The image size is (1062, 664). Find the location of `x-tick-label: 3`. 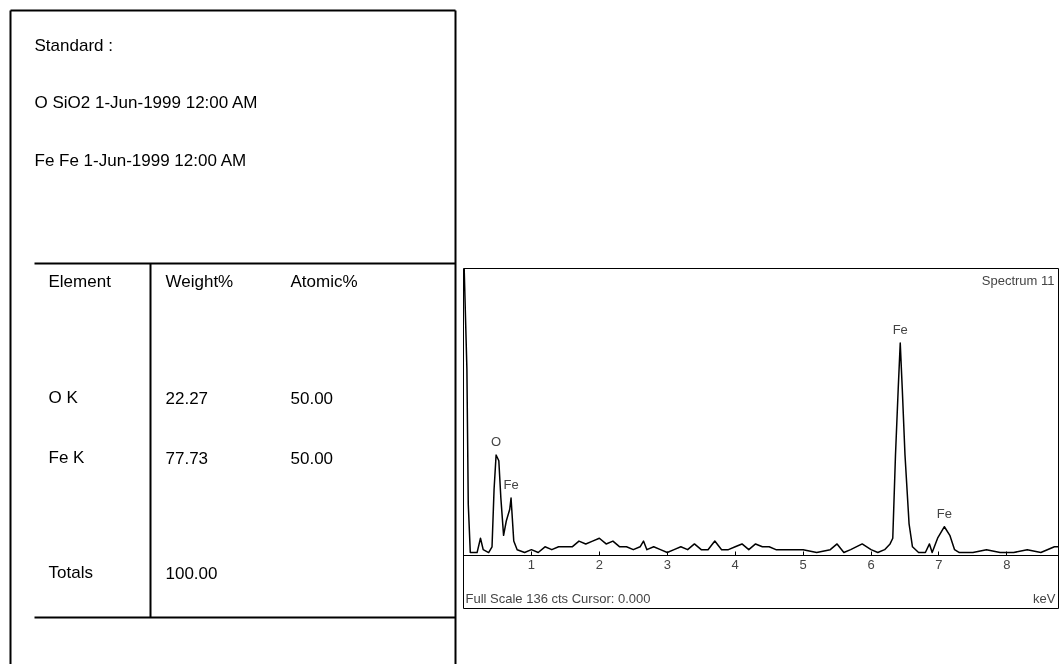

x-tick-label: 3 is located at coordinates (667, 565).